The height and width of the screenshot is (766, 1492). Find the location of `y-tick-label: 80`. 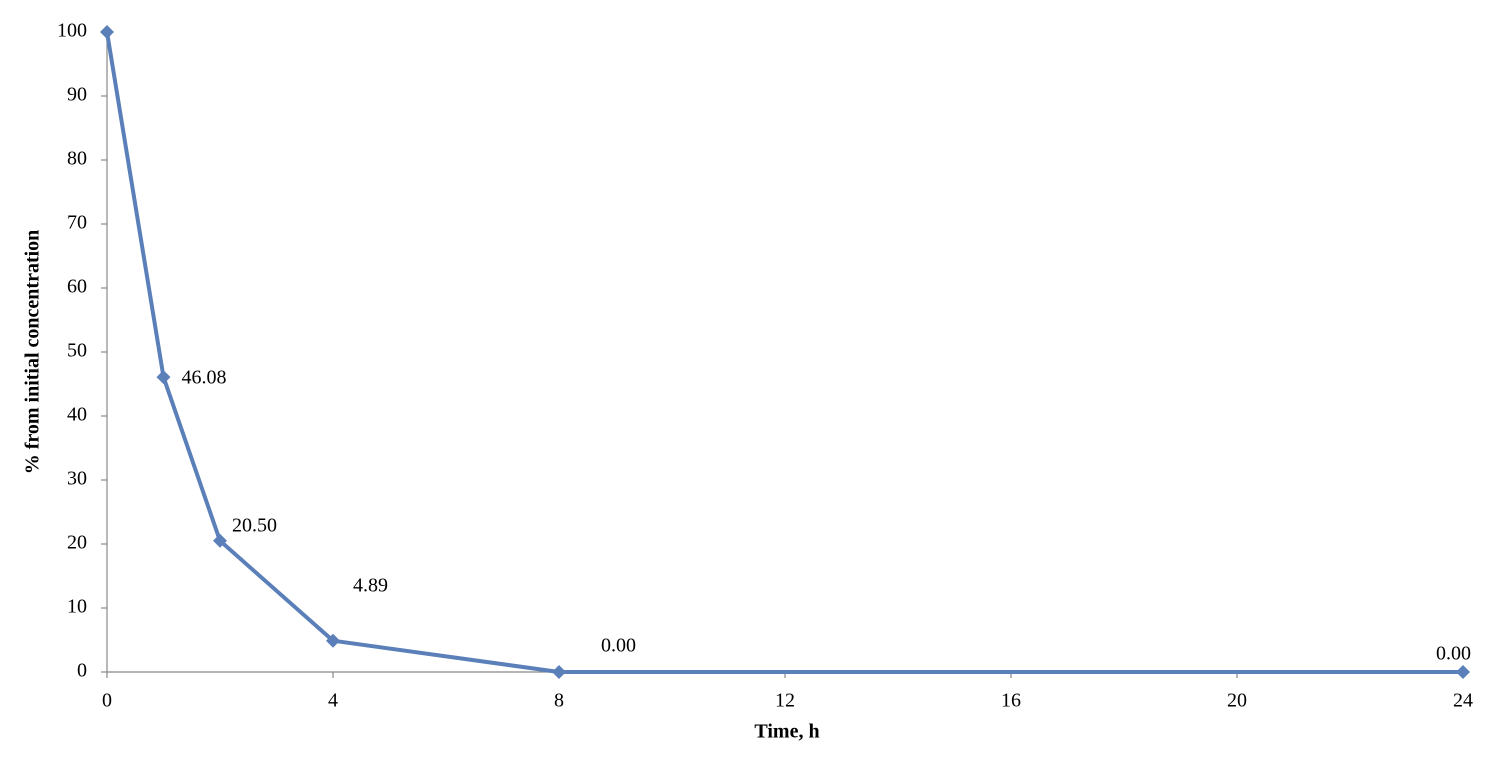

y-tick-label: 80 is located at coordinates (77, 159).